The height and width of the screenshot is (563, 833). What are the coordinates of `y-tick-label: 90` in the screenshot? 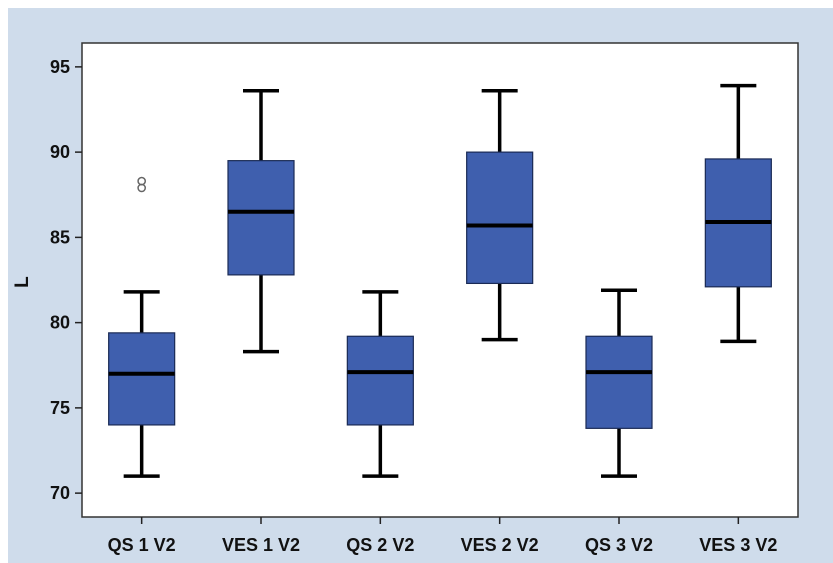 It's located at (60, 152).